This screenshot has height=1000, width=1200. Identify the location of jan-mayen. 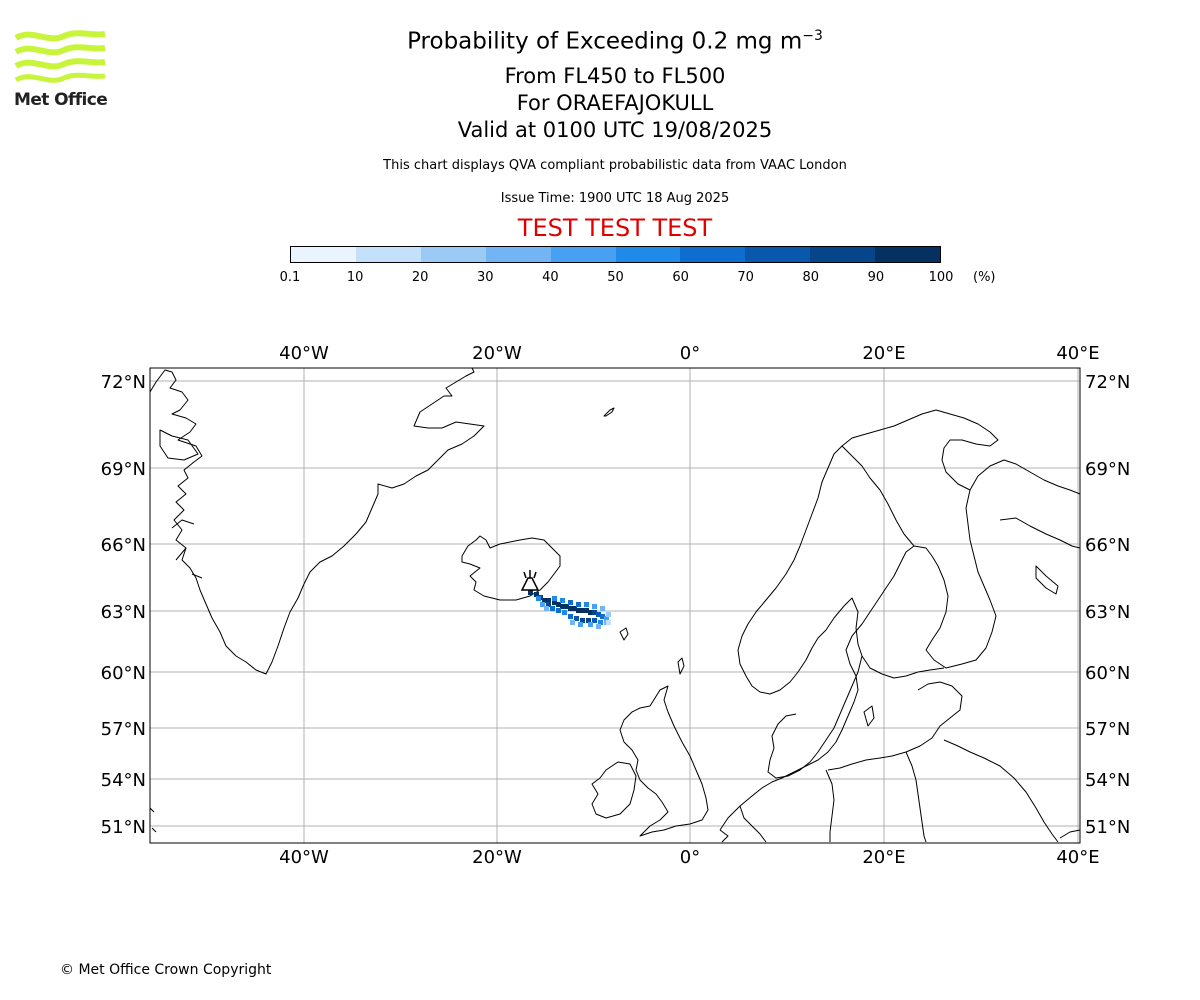
(609, 412).